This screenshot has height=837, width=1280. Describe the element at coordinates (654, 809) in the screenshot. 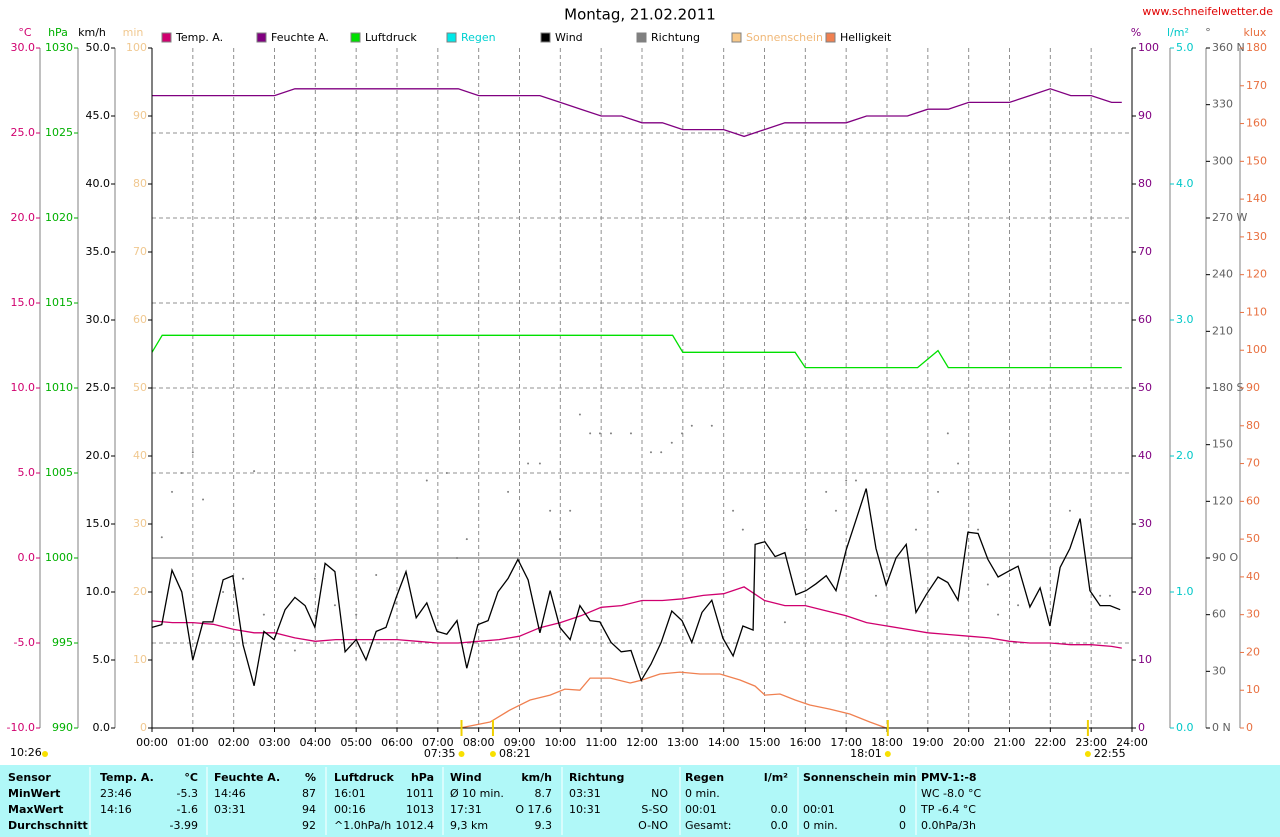

I see `table-cell: S-SO` at that location.